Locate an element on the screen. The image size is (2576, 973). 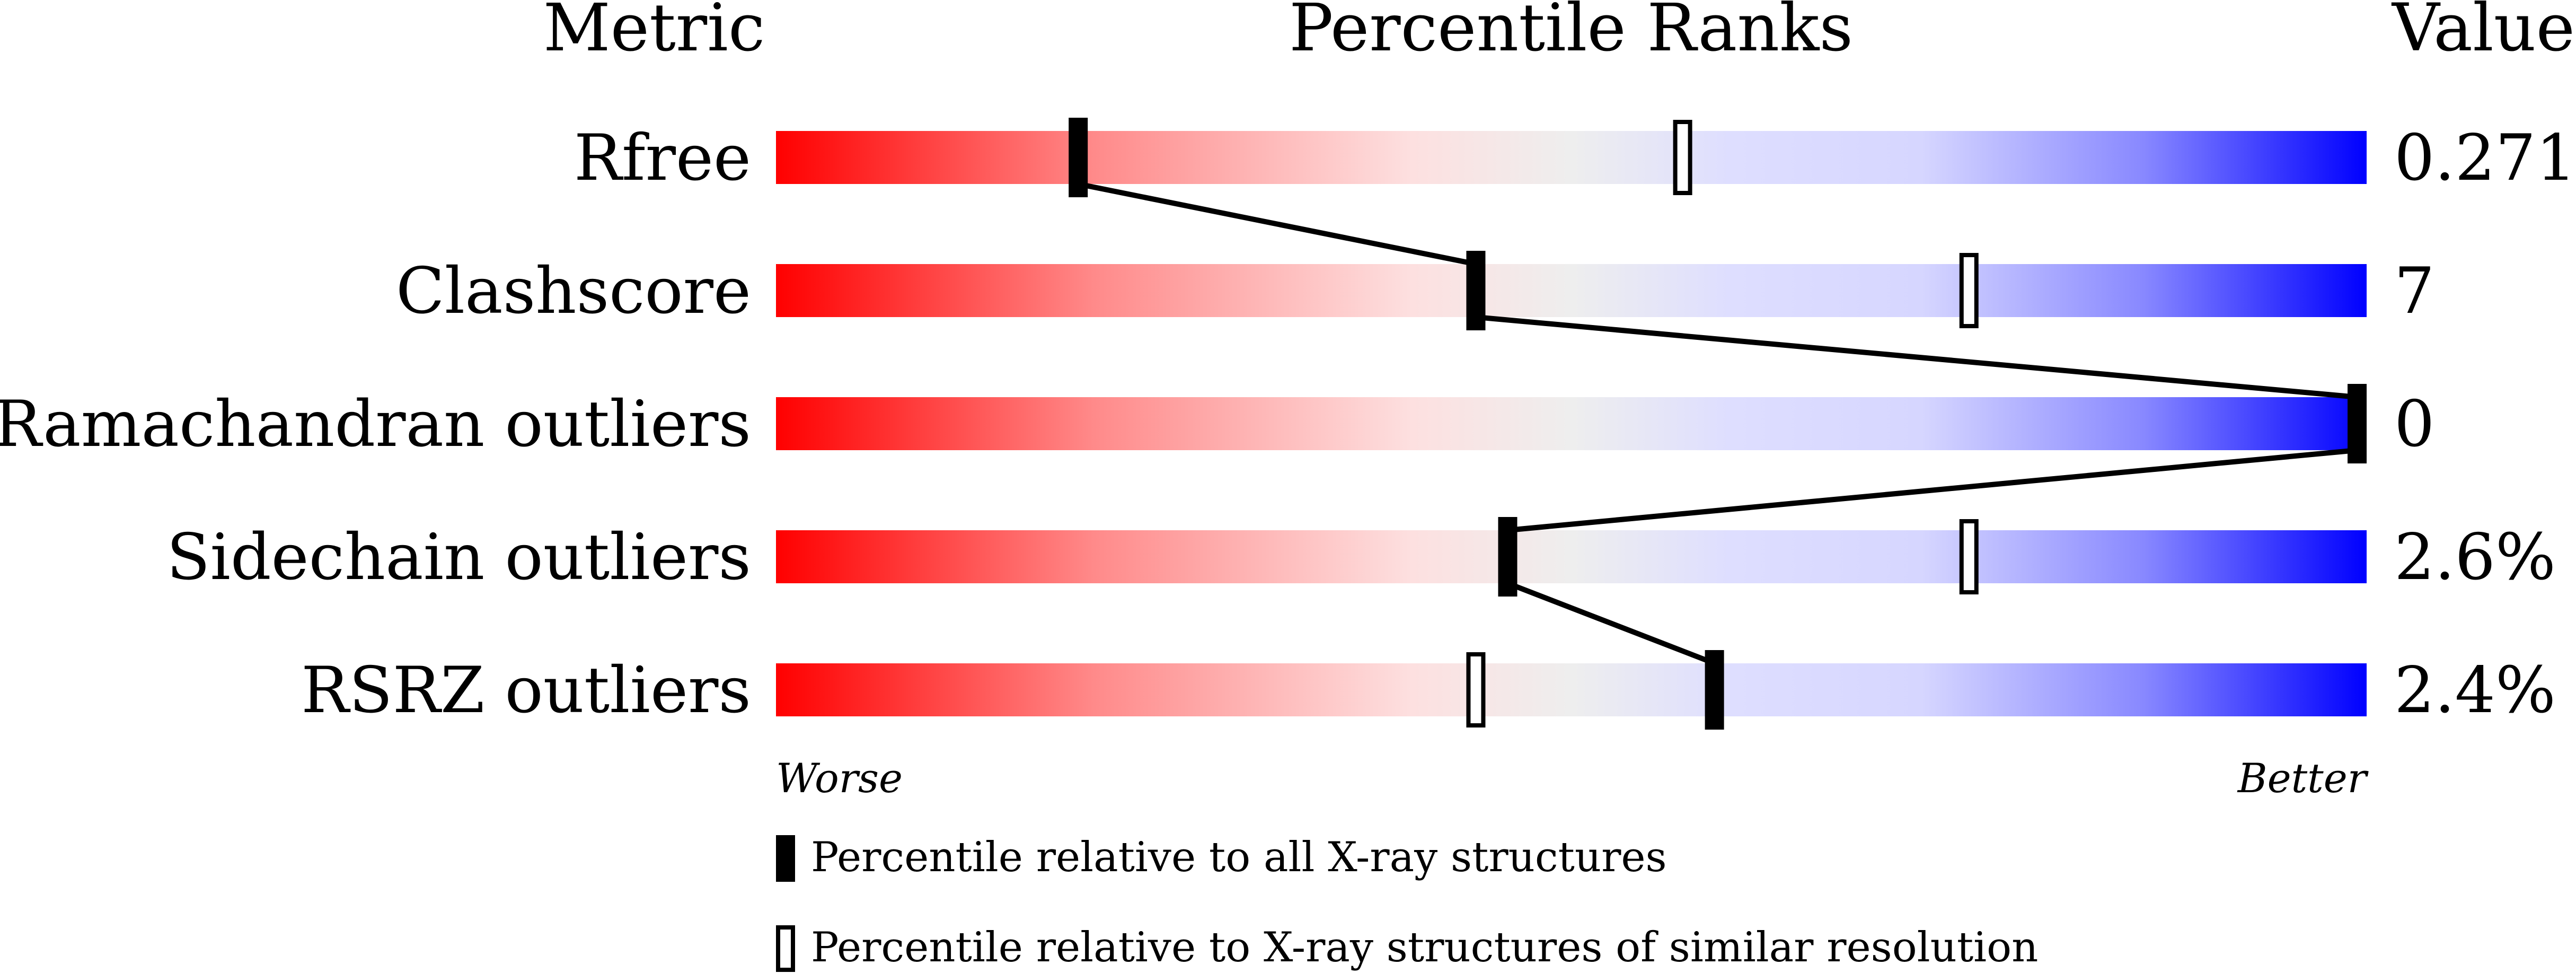
worse-label: Worse is located at coordinates (839, 778).